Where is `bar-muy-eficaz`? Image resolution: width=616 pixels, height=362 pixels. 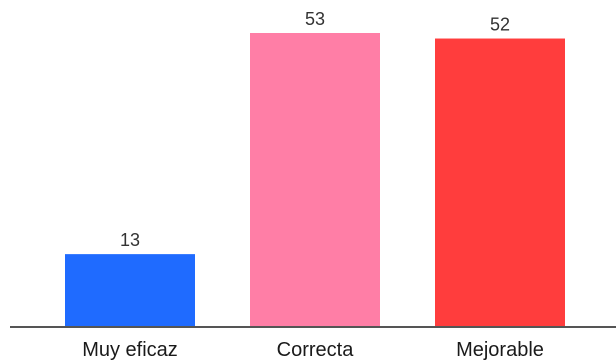 bar-muy-eficaz is located at coordinates (130, 290).